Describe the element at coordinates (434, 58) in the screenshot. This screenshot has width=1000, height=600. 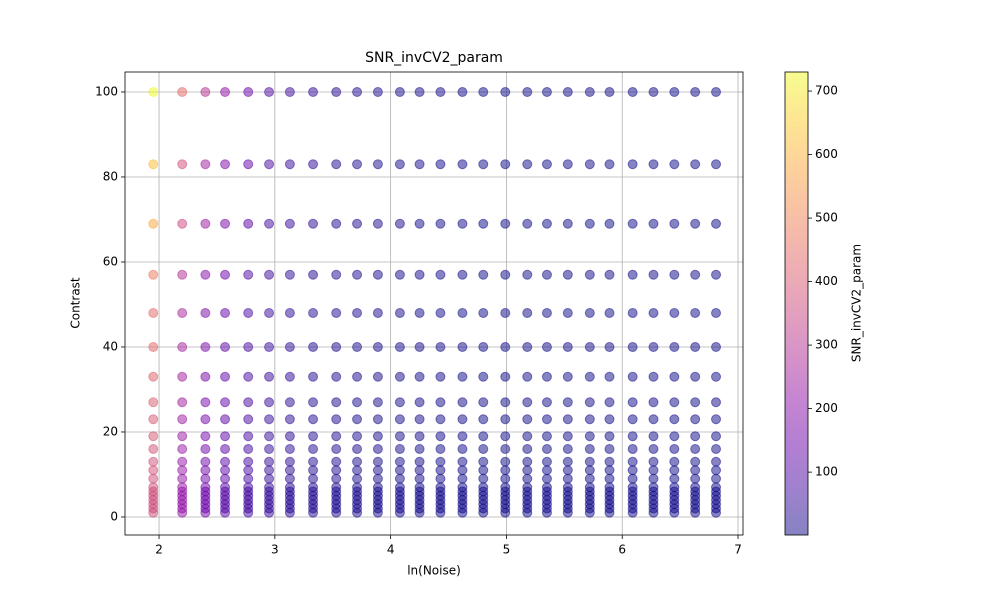
I see `chart-title: SNR_invCV2_param` at that location.